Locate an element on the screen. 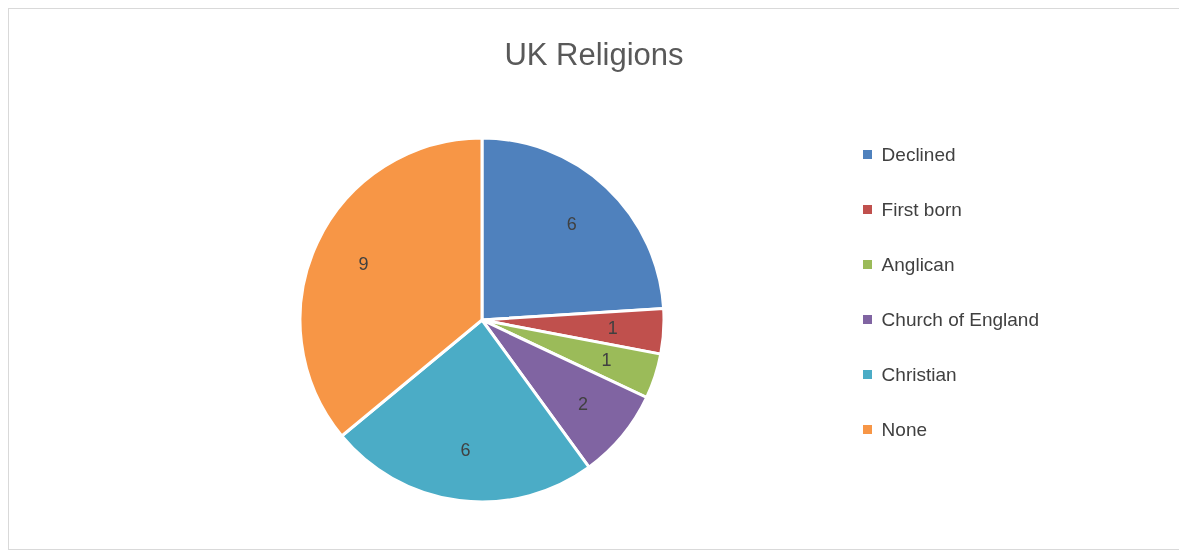  legend-label: None is located at coordinates (904, 429).